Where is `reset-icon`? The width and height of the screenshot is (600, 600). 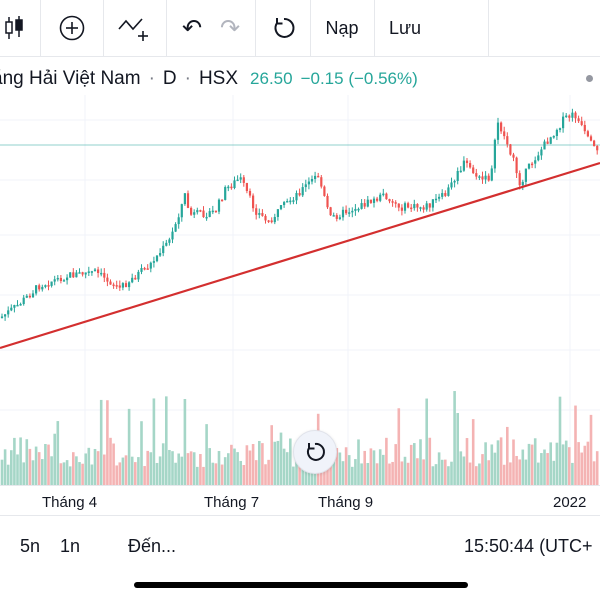 reset-icon is located at coordinates (315, 451).